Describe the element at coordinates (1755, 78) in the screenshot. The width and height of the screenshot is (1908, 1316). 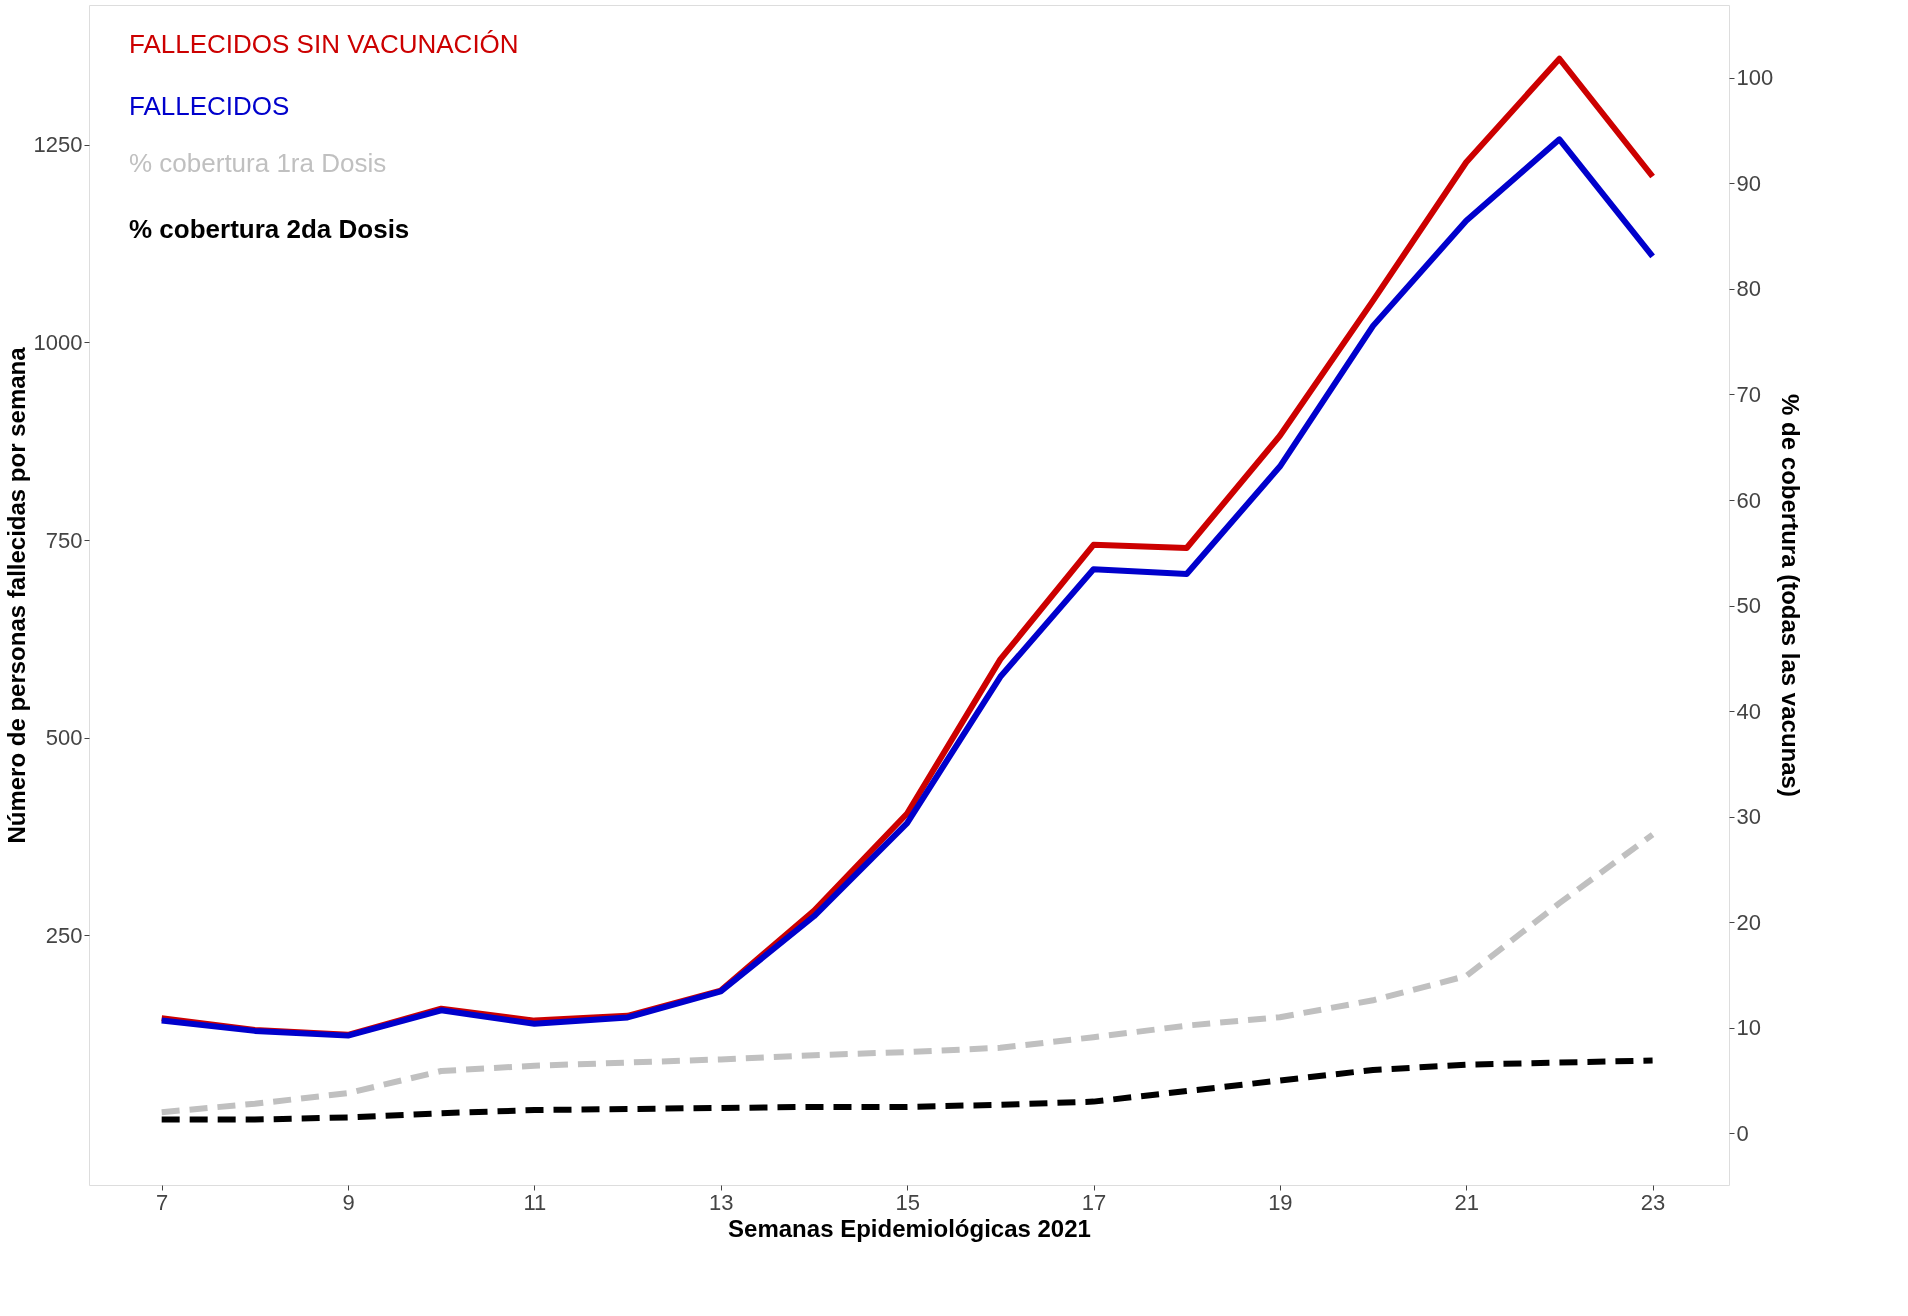
I see `y2-tick-label: 100` at that location.